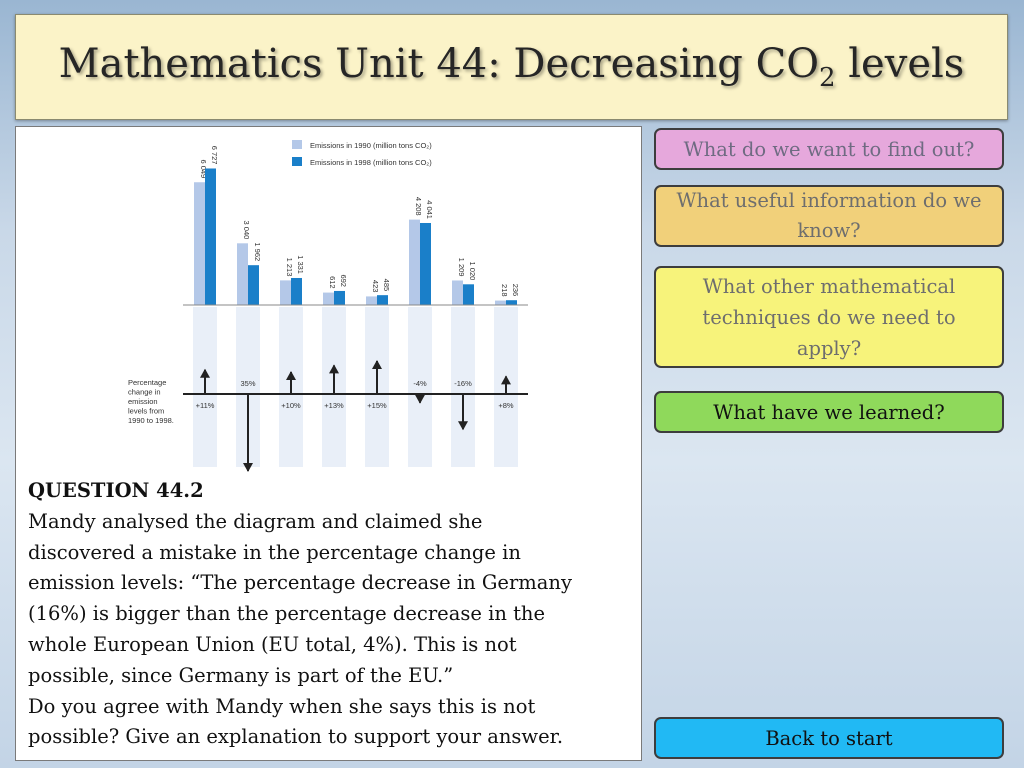 The image size is (1024, 768). Describe the element at coordinates (205, 405) in the screenshot. I see `percentage-label: +11%` at that location.